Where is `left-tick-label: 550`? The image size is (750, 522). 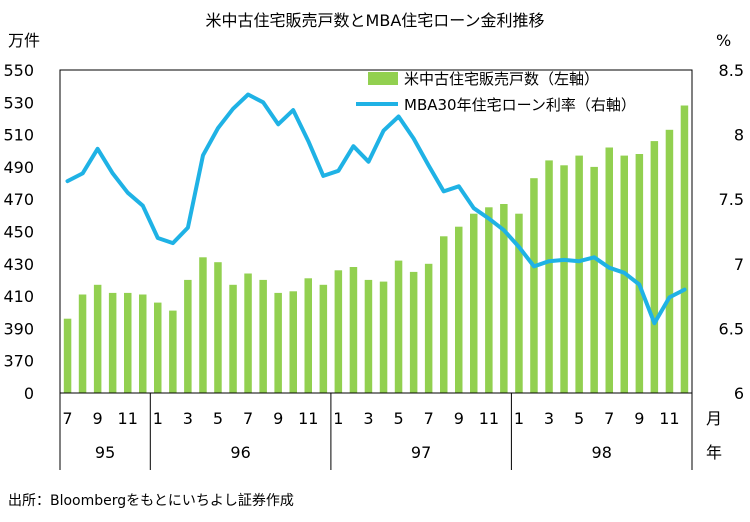
left-tick-label: 550 is located at coordinates (18, 70).